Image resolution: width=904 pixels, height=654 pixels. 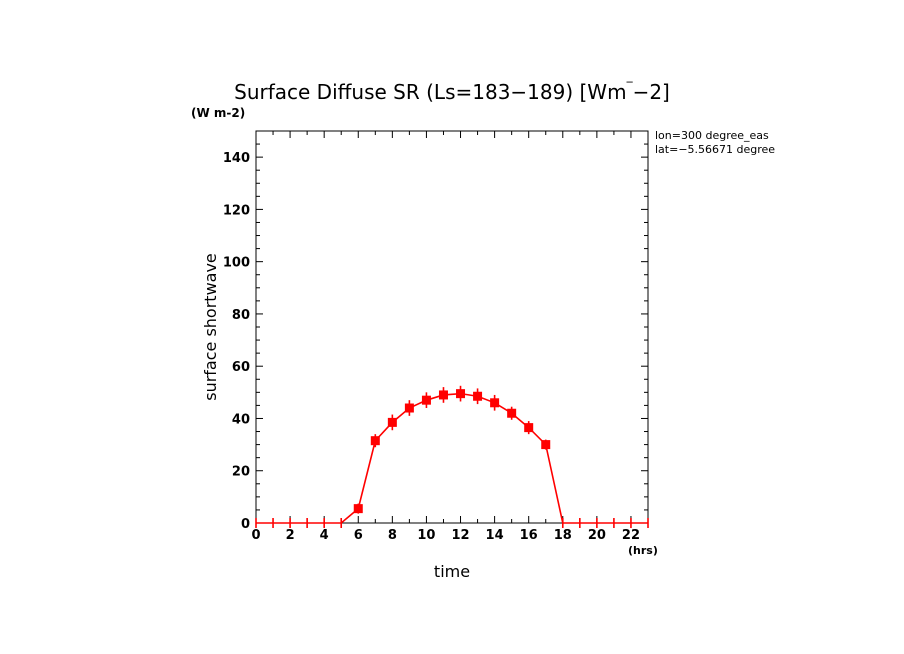 What do you see at coordinates (241, 472) in the screenshot?
I see `y-tick-label: 20` at bounding box center [241, 472].